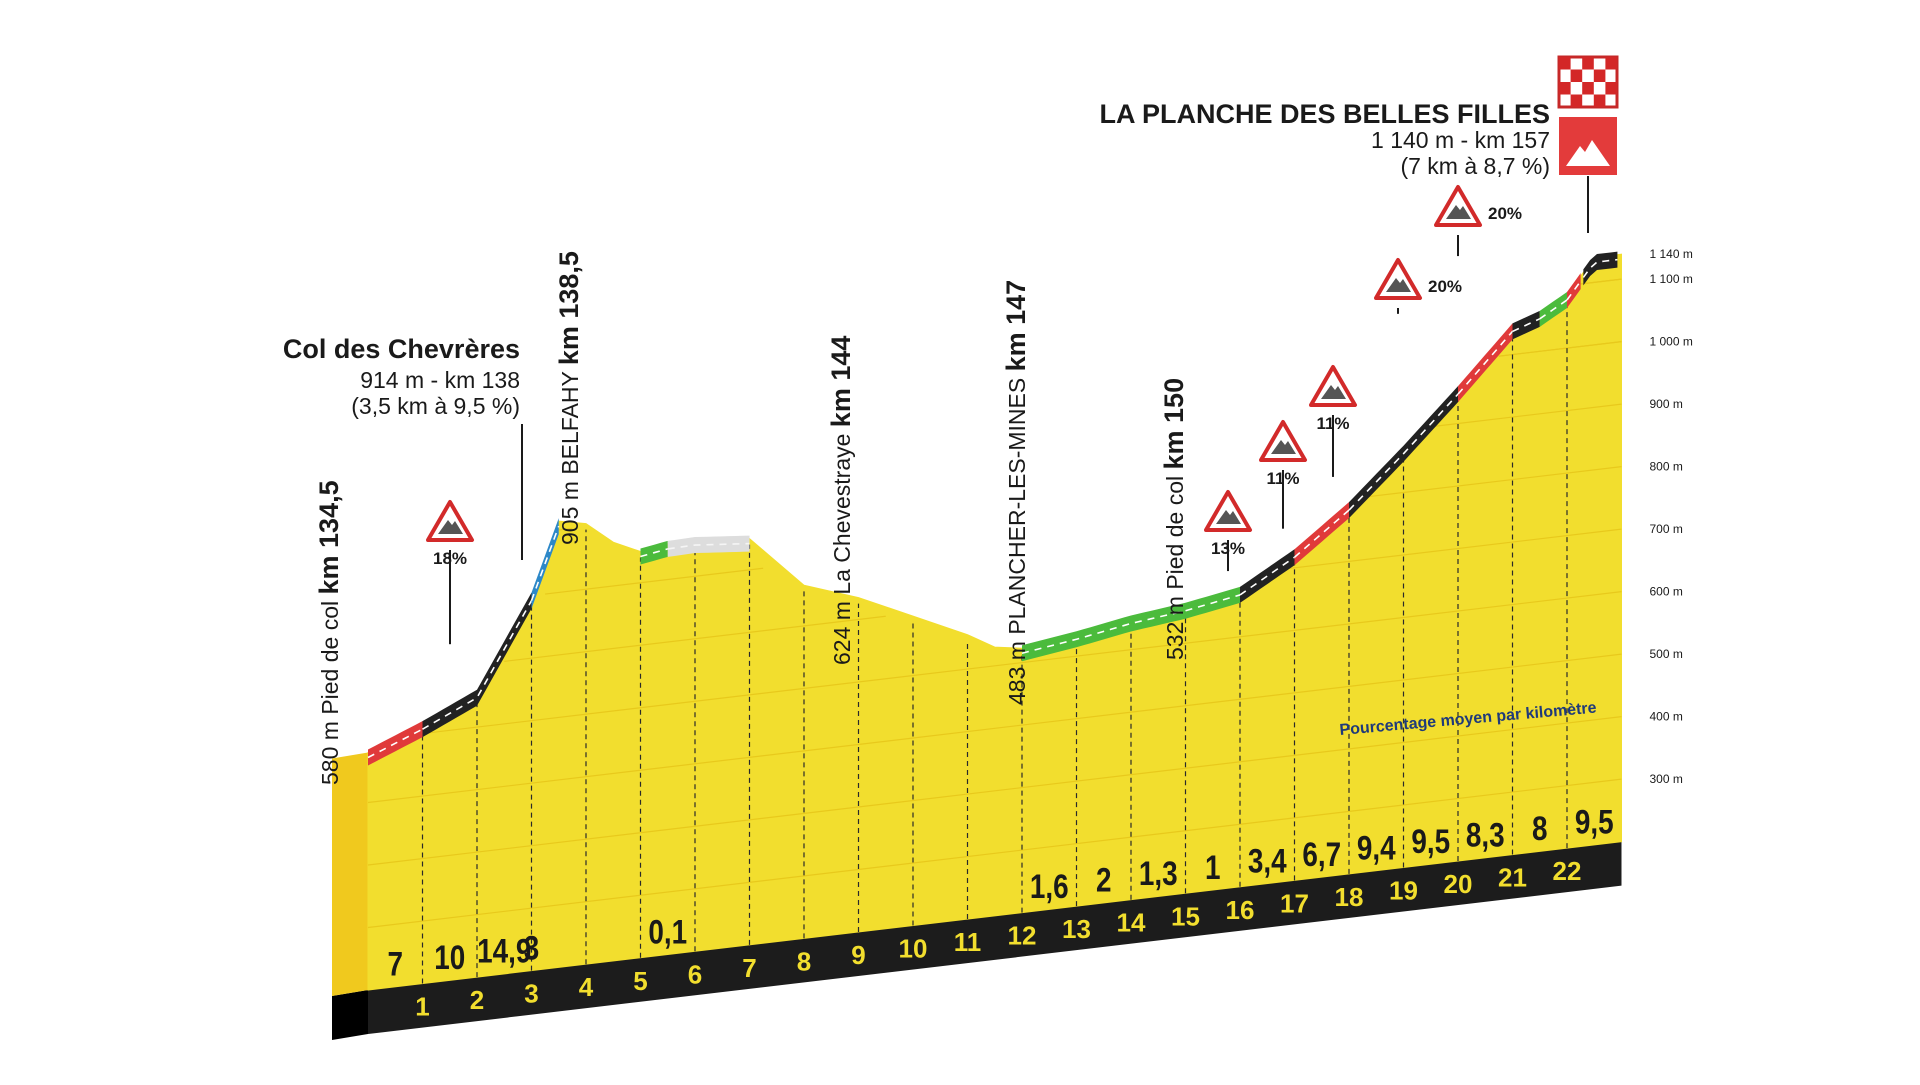 The width and height of the screenshot is (1920, 1085). Describe the element at coordinates (395, 964) in the screenshot. I see `gradient-label: 7` at that location.